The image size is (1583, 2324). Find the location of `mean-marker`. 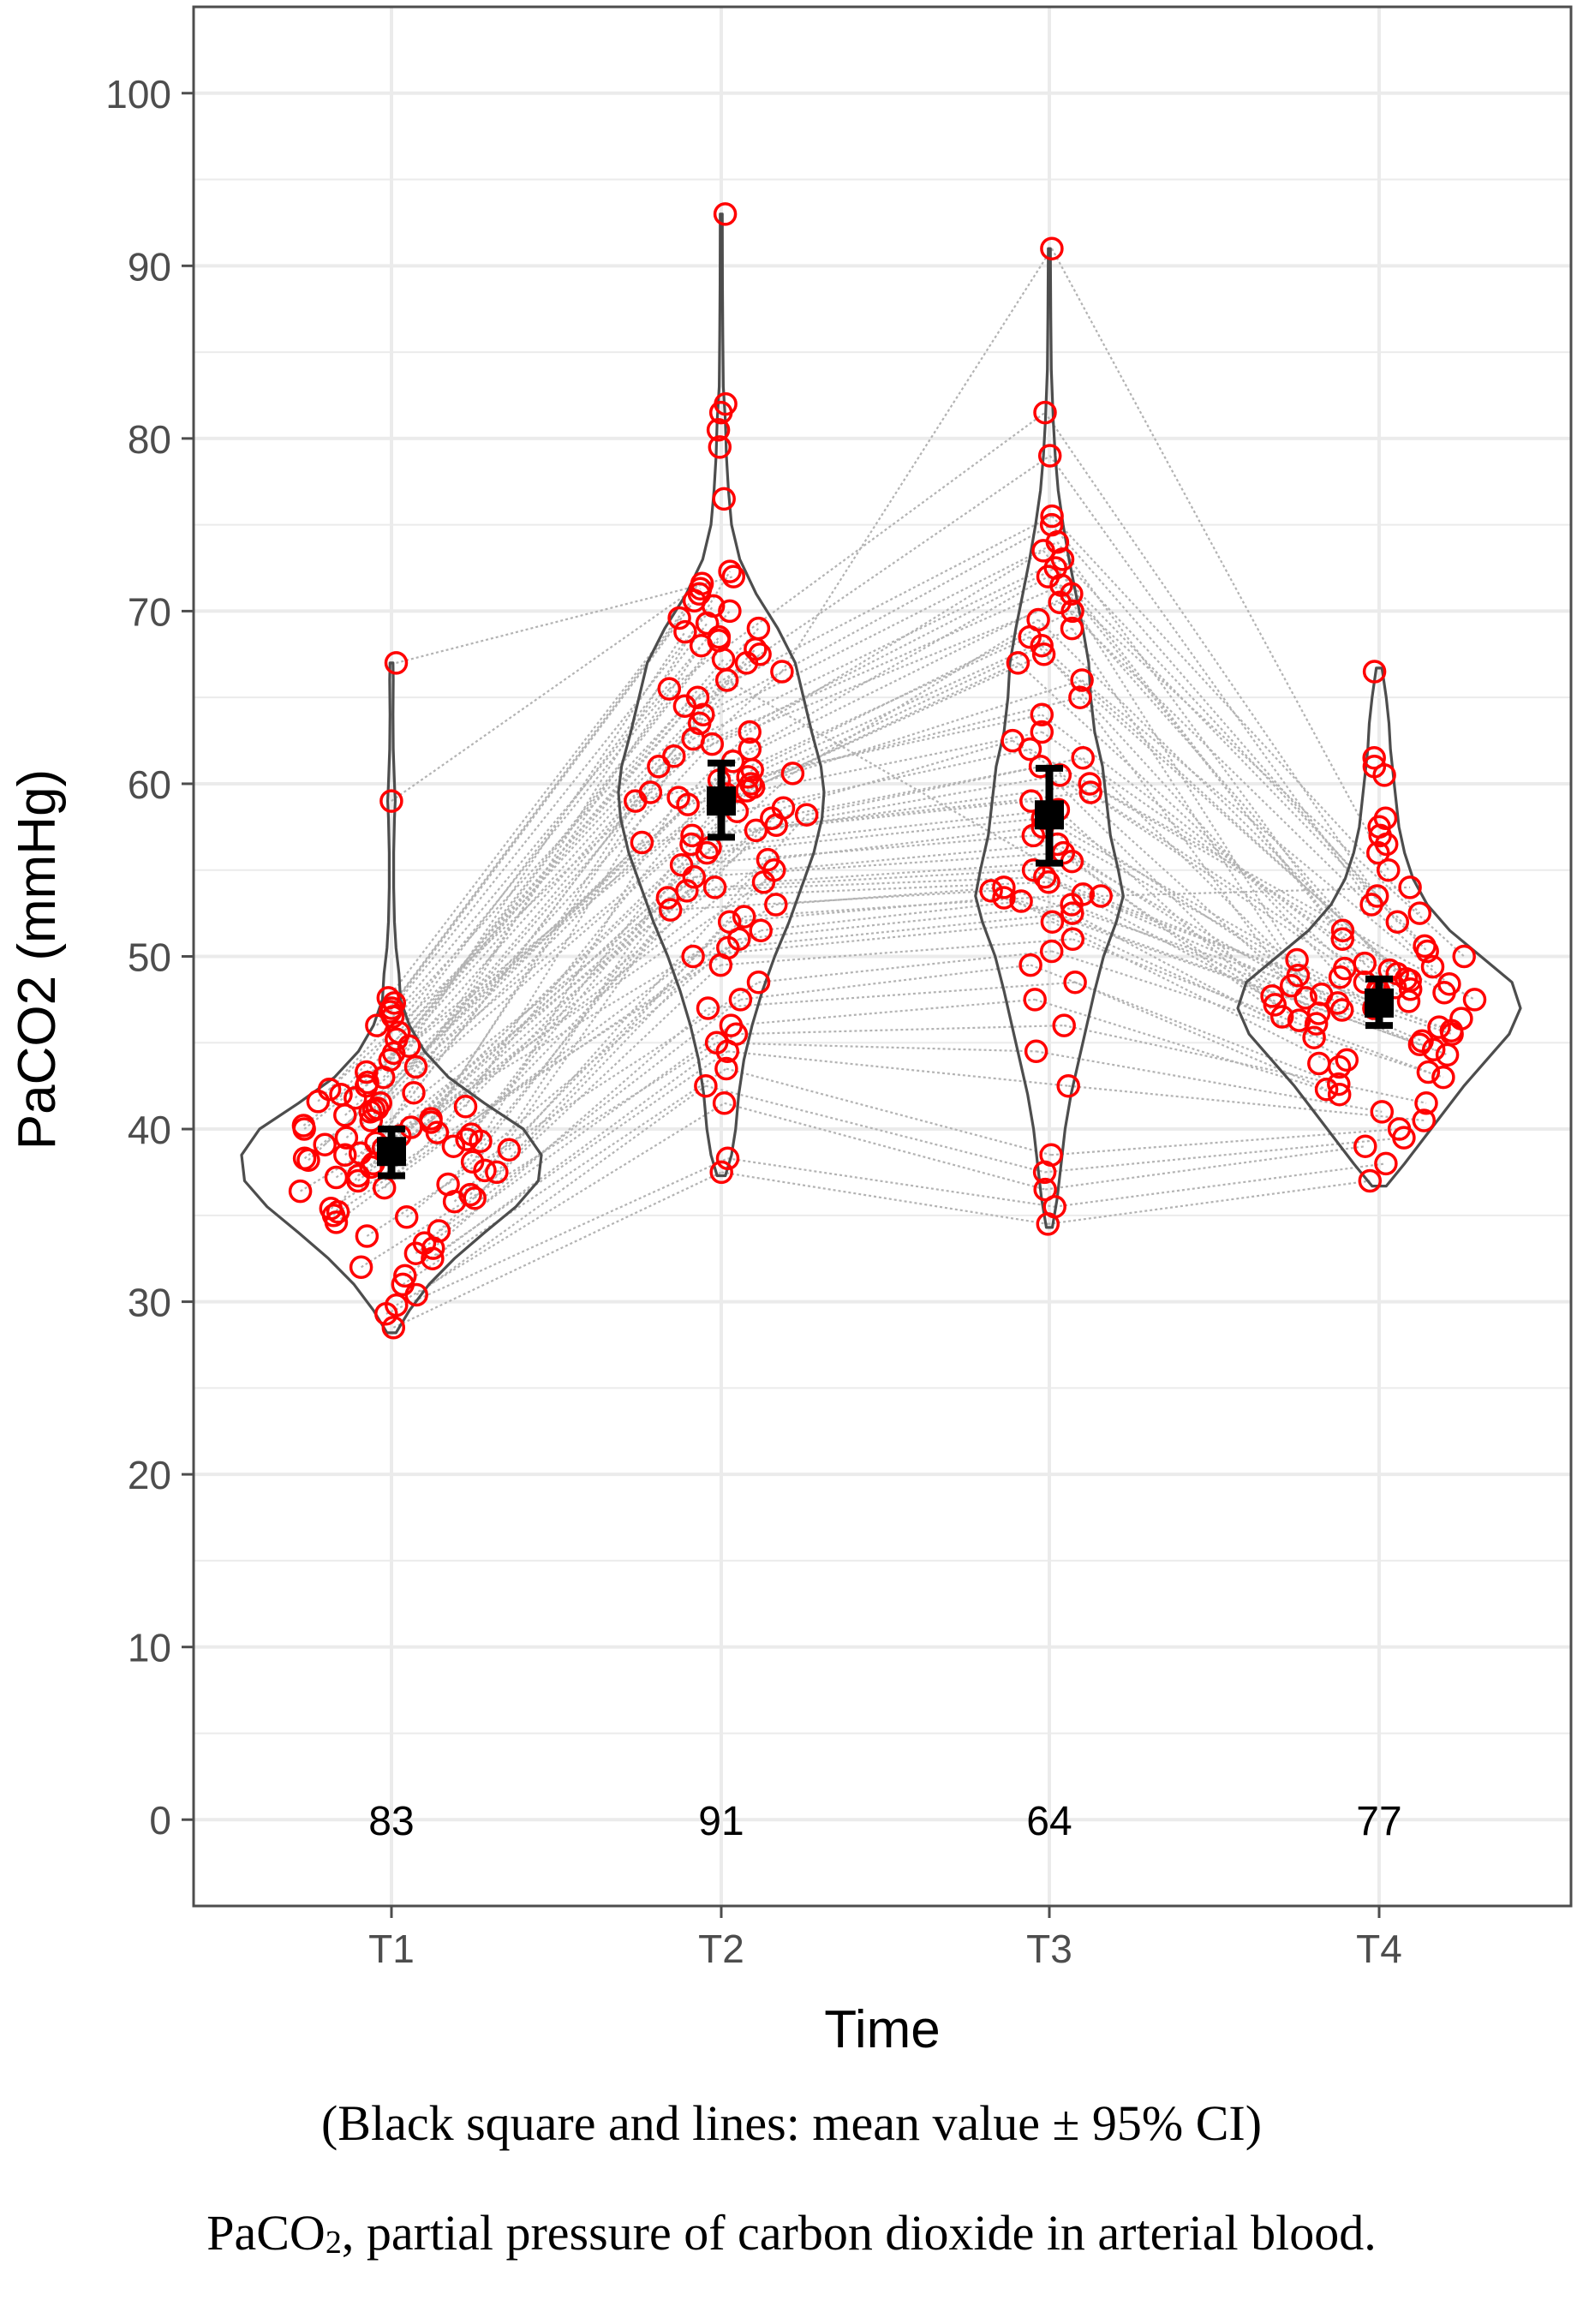

mean-marker is located at coordinates (391, 1152).